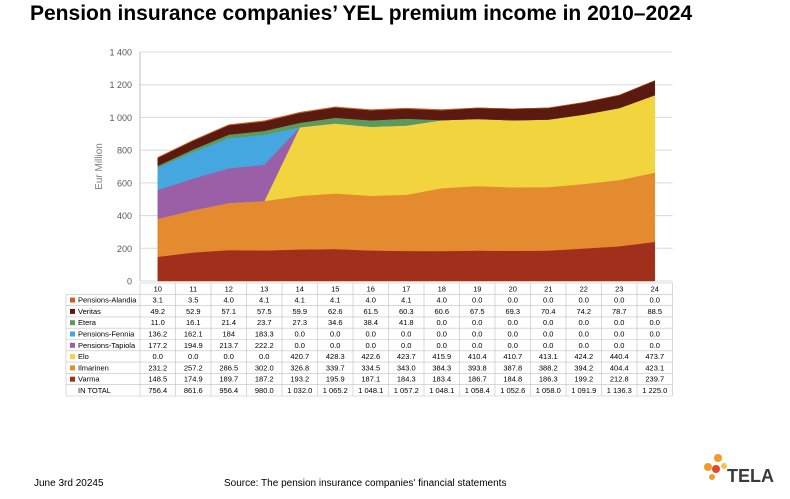  I want to click on data-label: 404.4, so click(619, 367).